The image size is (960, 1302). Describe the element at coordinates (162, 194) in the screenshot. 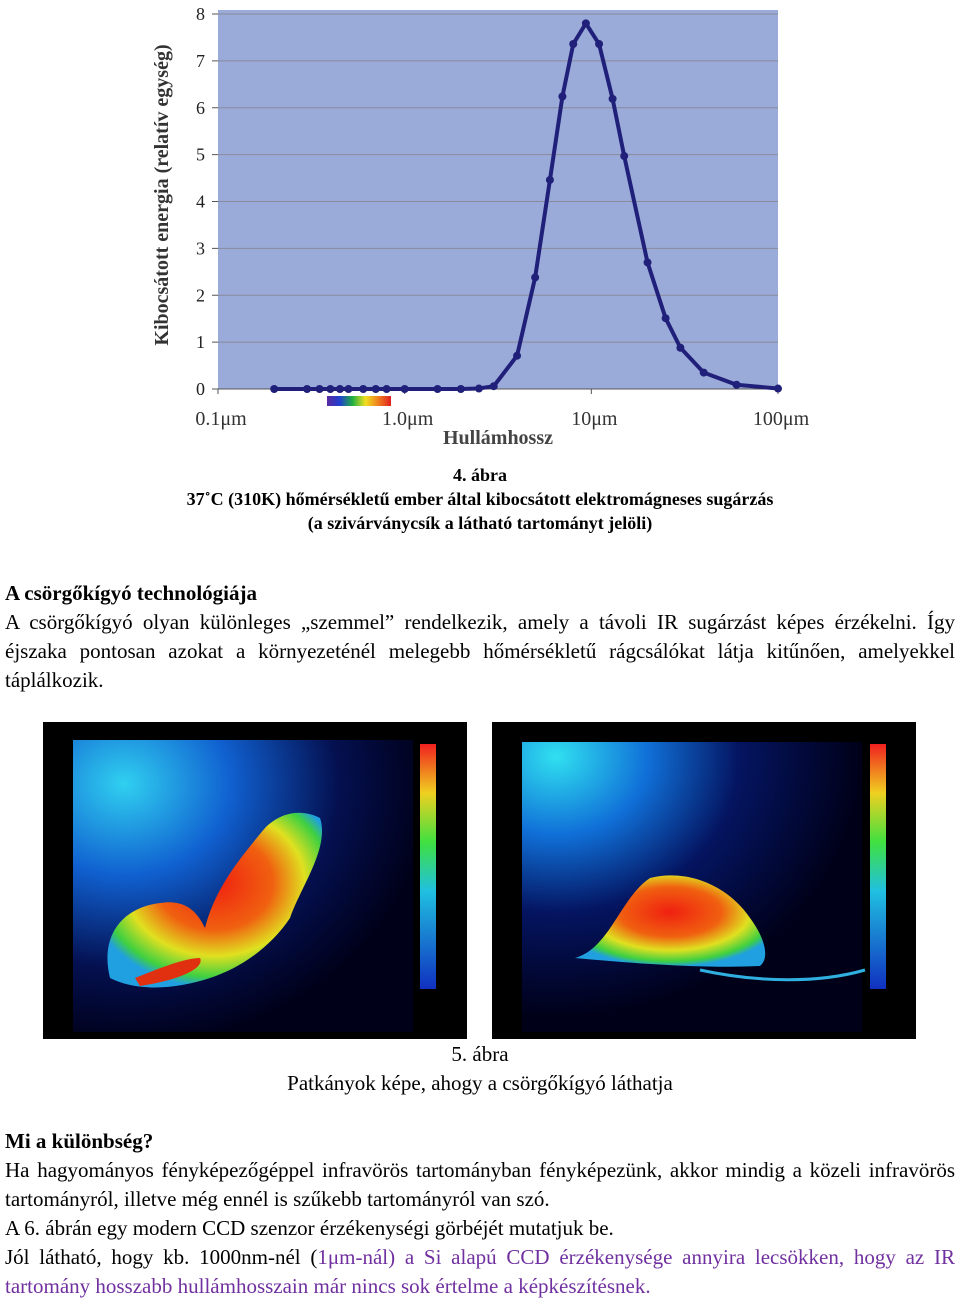

I see `y-axis-label: Kibocsátott energia (relatív egység)` at that location.